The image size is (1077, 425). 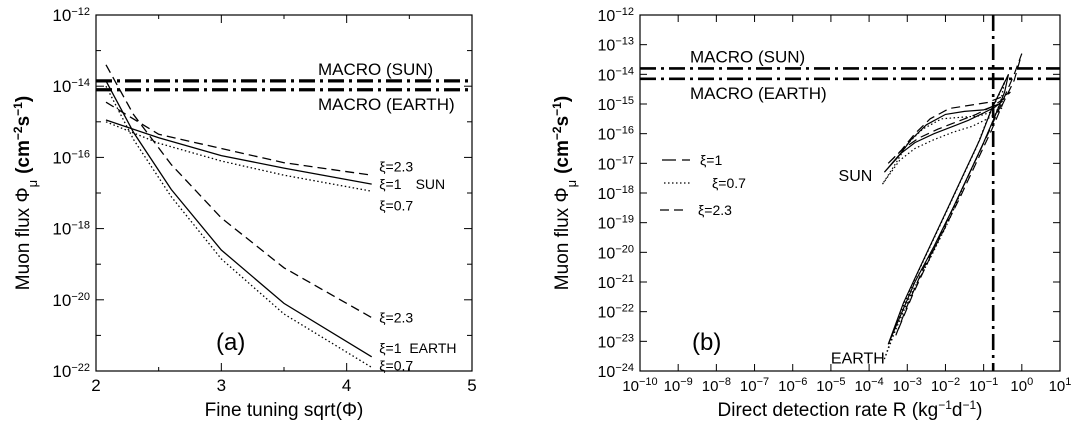 I want to click on x-tick-label: 10⁻², so click(x=945, y=385).